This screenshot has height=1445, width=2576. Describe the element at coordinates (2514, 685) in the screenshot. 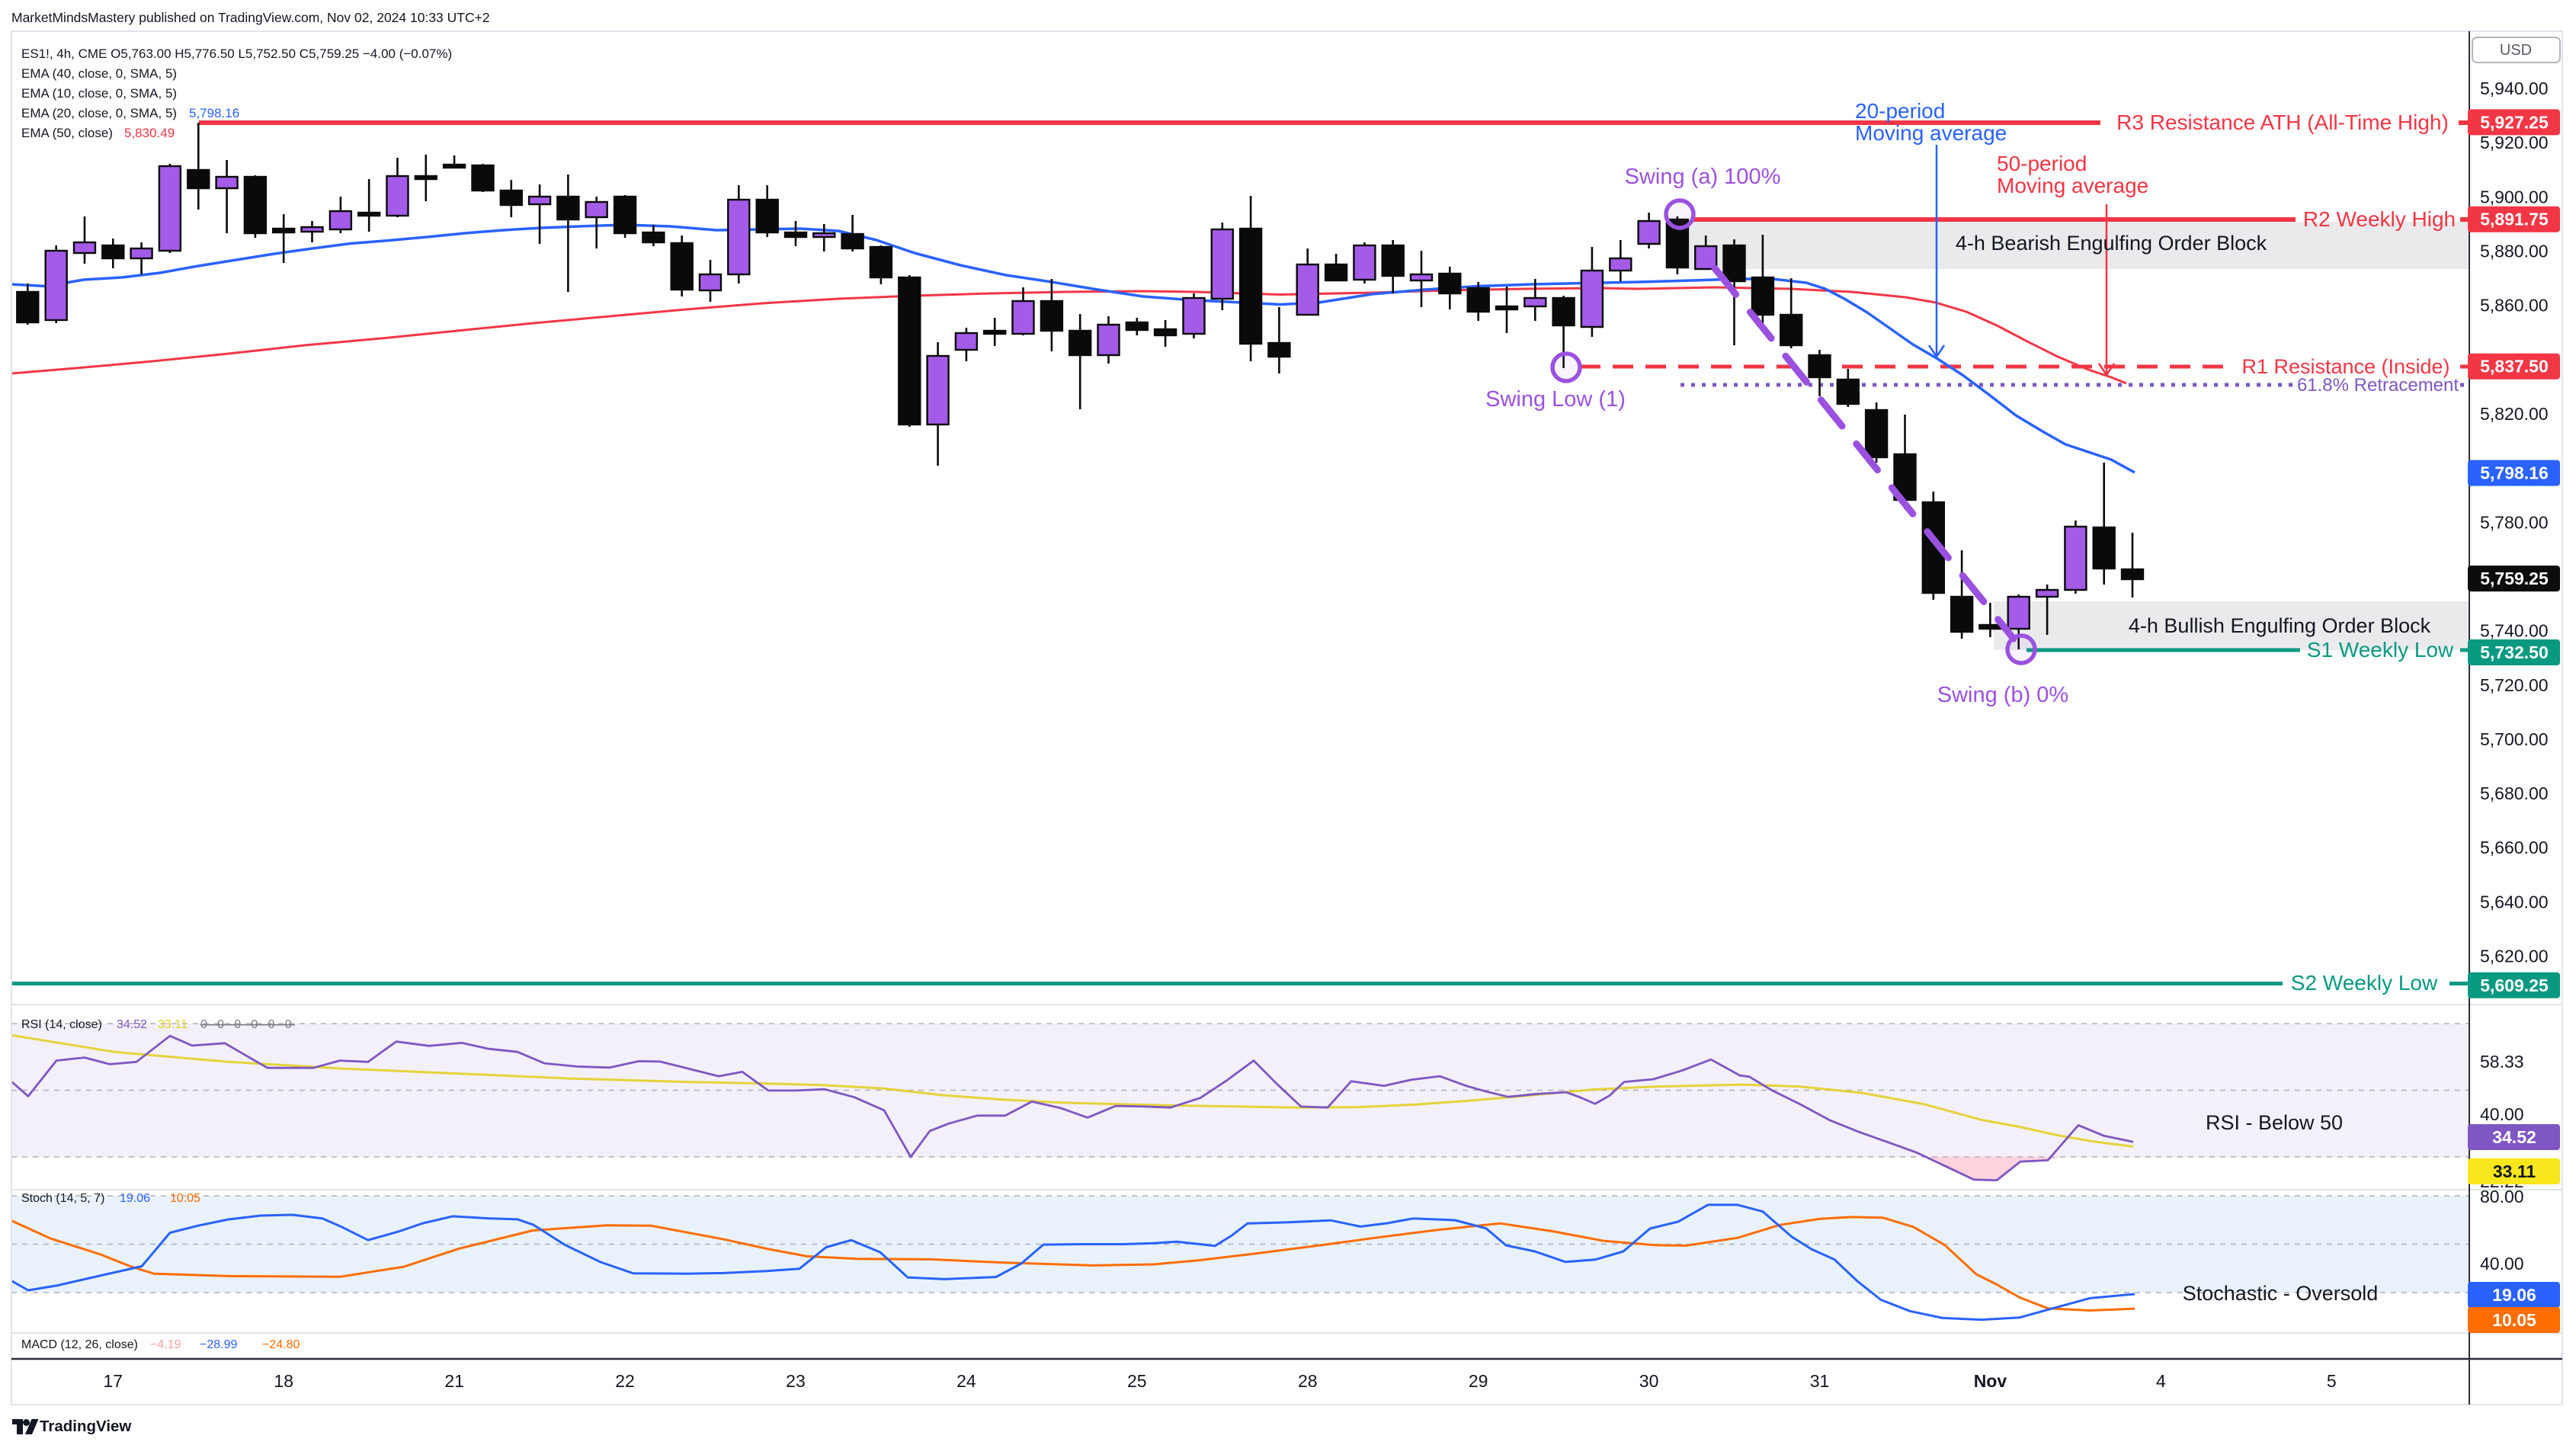

I see `svg-text: 5,720.00` at that location.